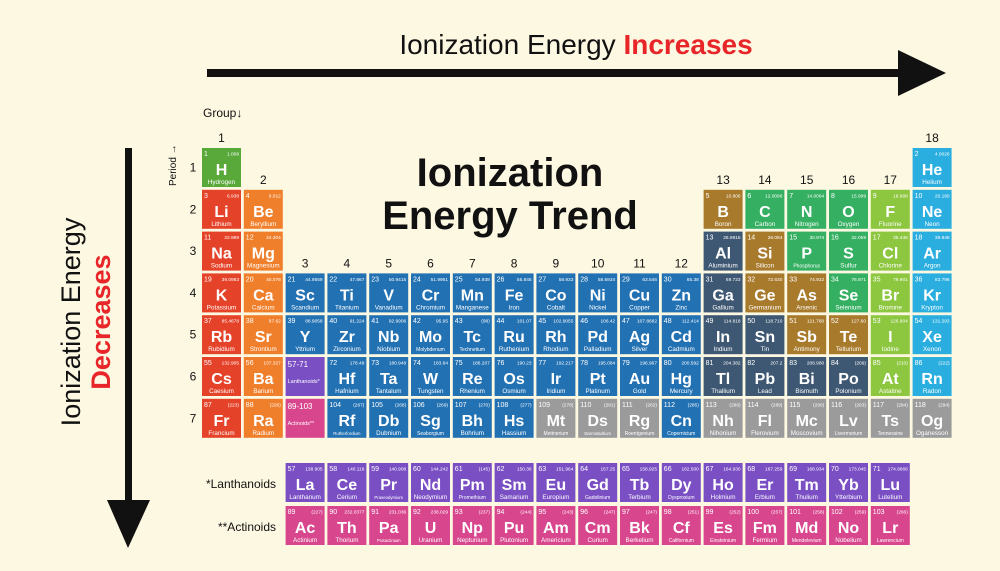 Image resolution: width=1000 pixels, height=571 pixels. I want to click on atomic-mass: 183.84, so click(440, 364).